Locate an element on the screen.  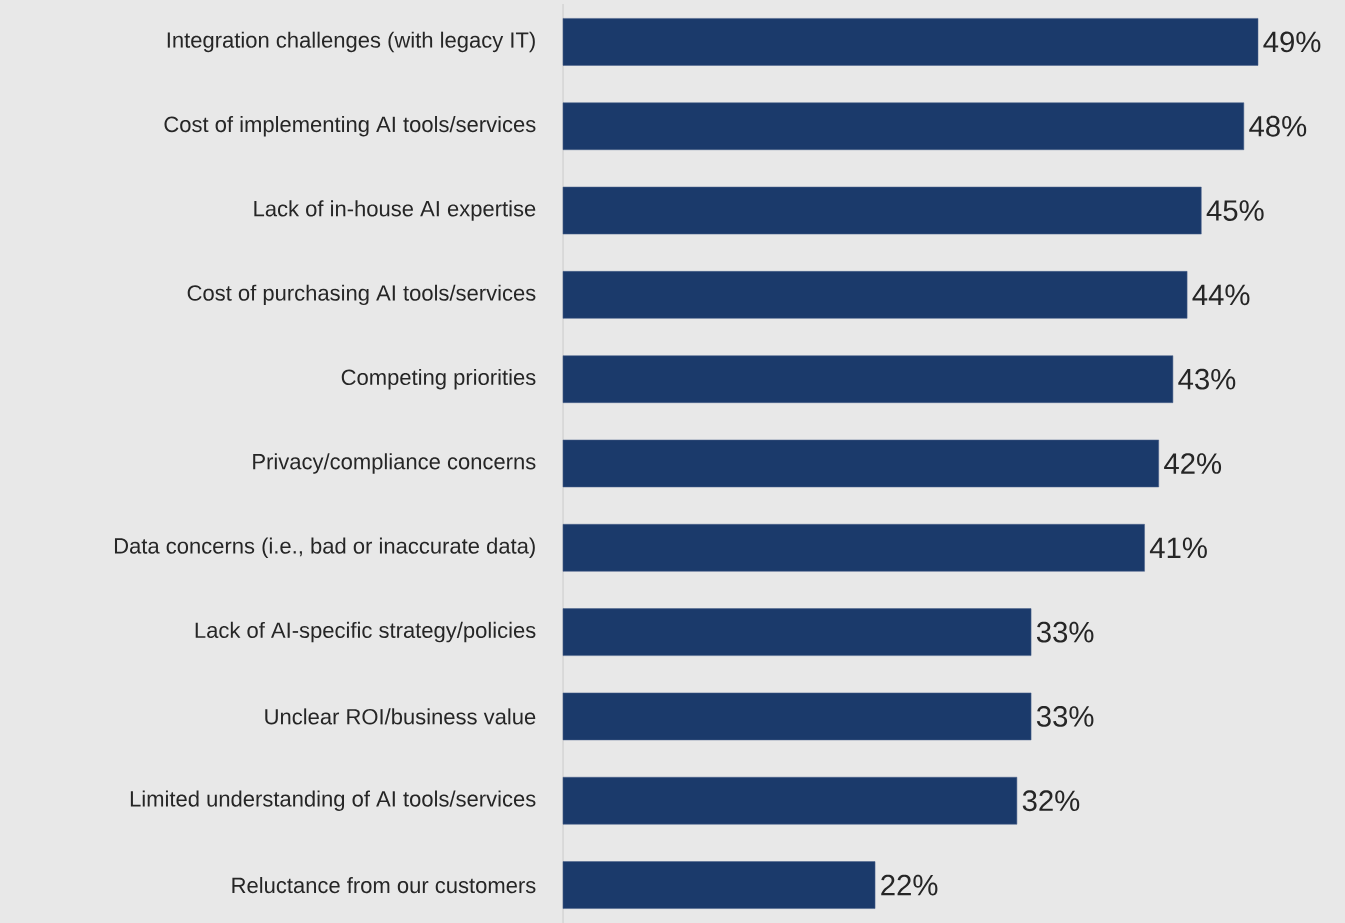
data-label: 48% is located at coordinates (1278, 126).